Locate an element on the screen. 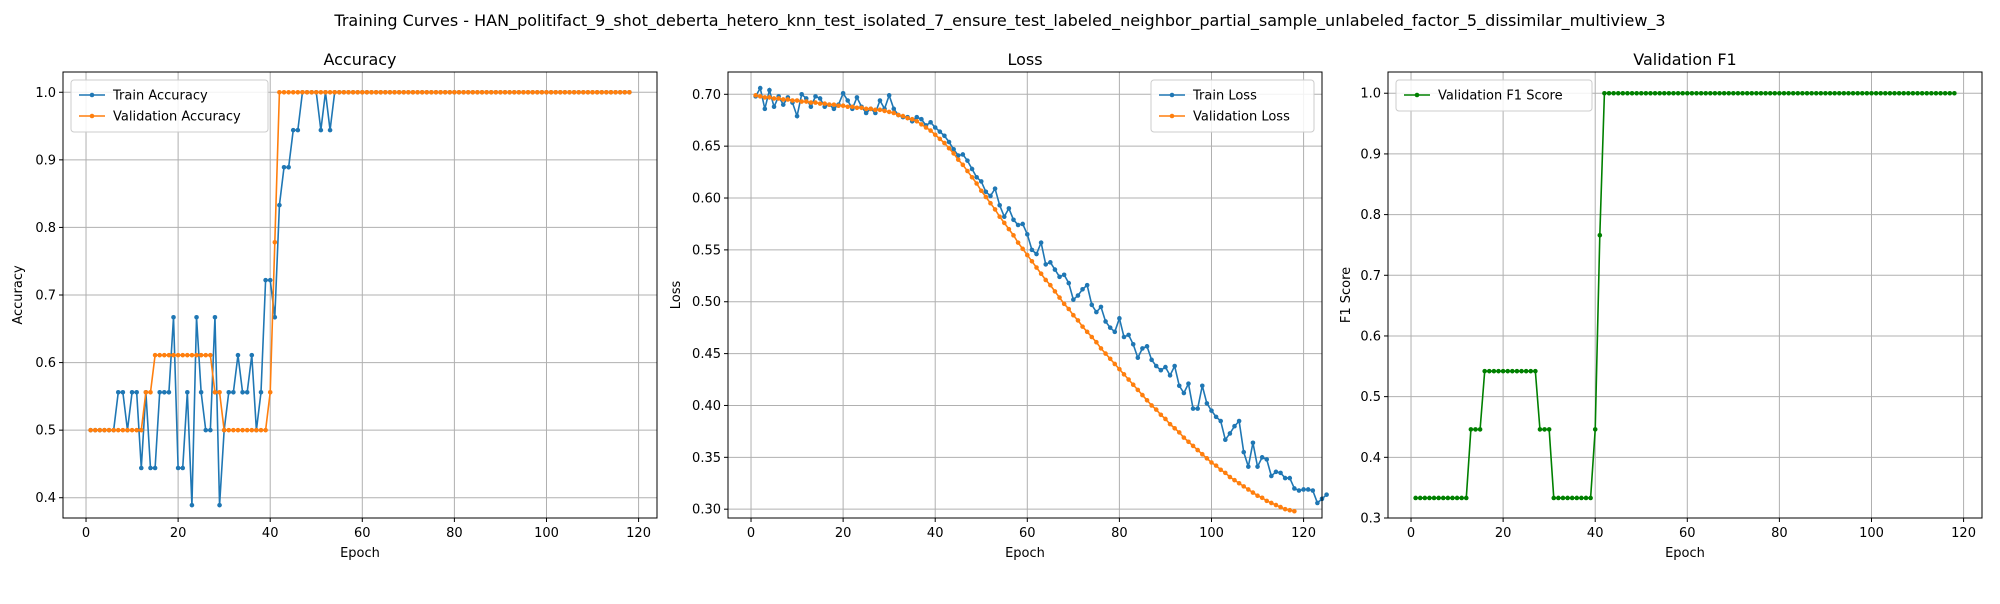 The height and width of the screenshot is (604, 2000). y-tick-label: 0.4 is located at coordinates (1370, 458).